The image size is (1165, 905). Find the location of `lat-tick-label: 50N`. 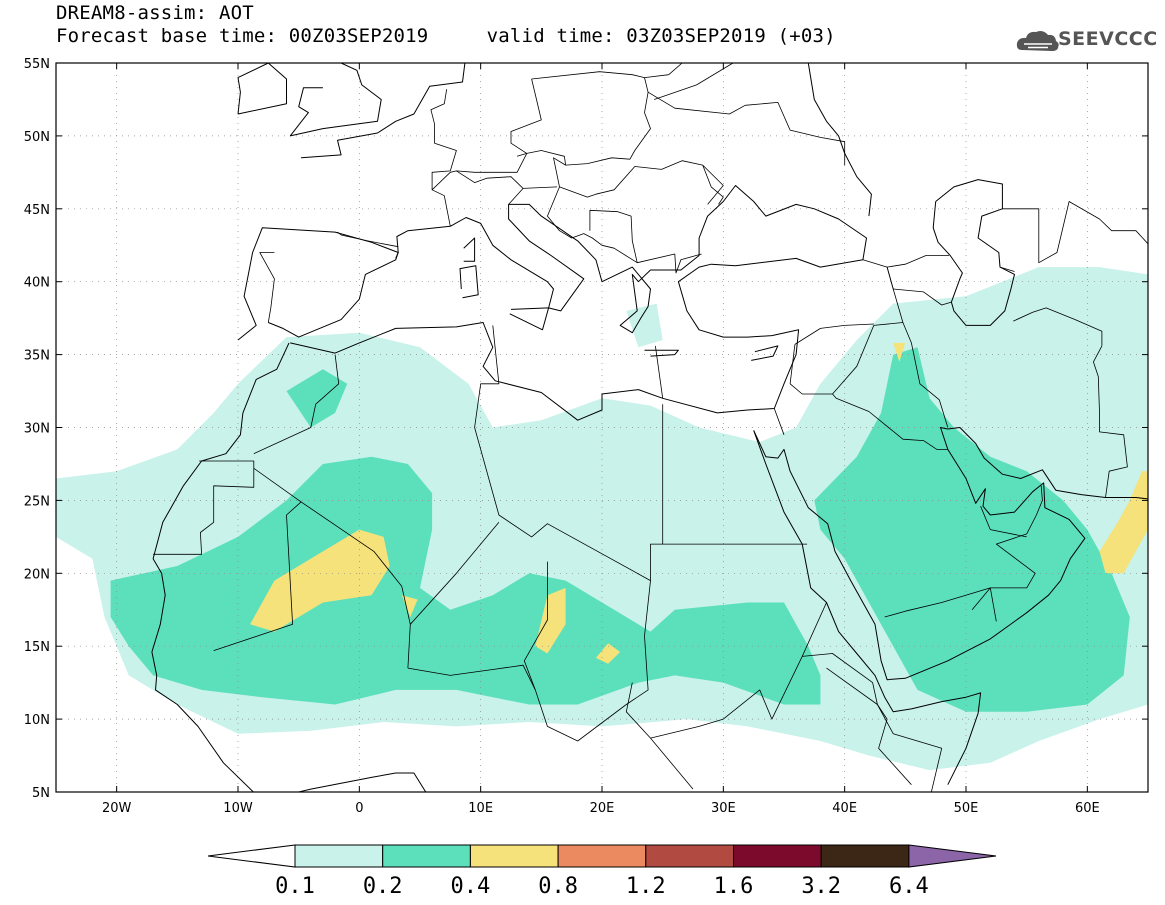

lat-tick-label: 50N is located at coordinates (37, 137).